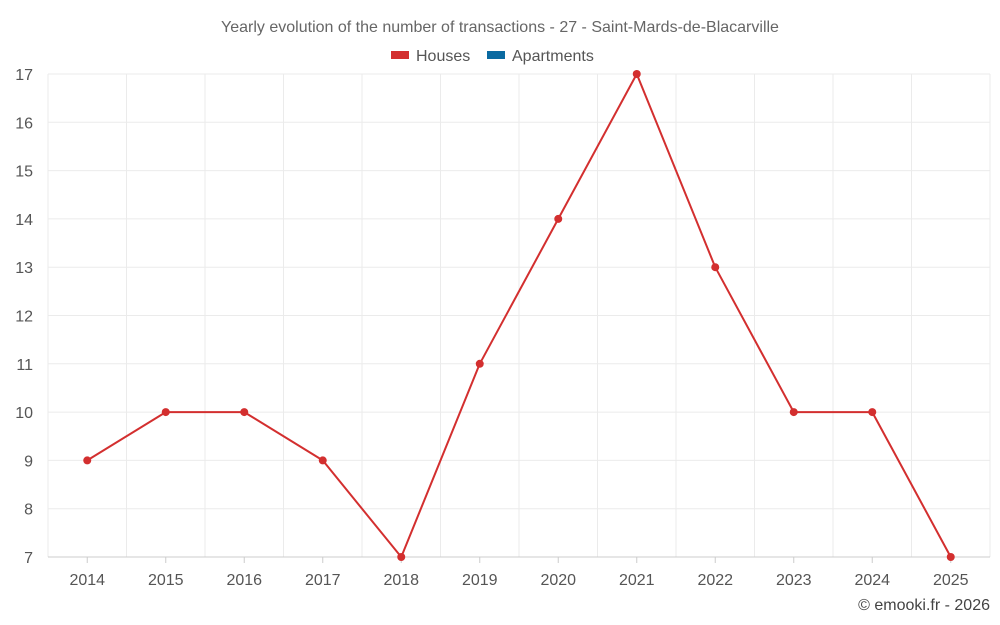 The height and width of the screenshot is (625, 1000). What do you see at coordinates (323, 580) in the screenshot?
I see `x-tick-label: 2017` at bounding box center [323, 580].